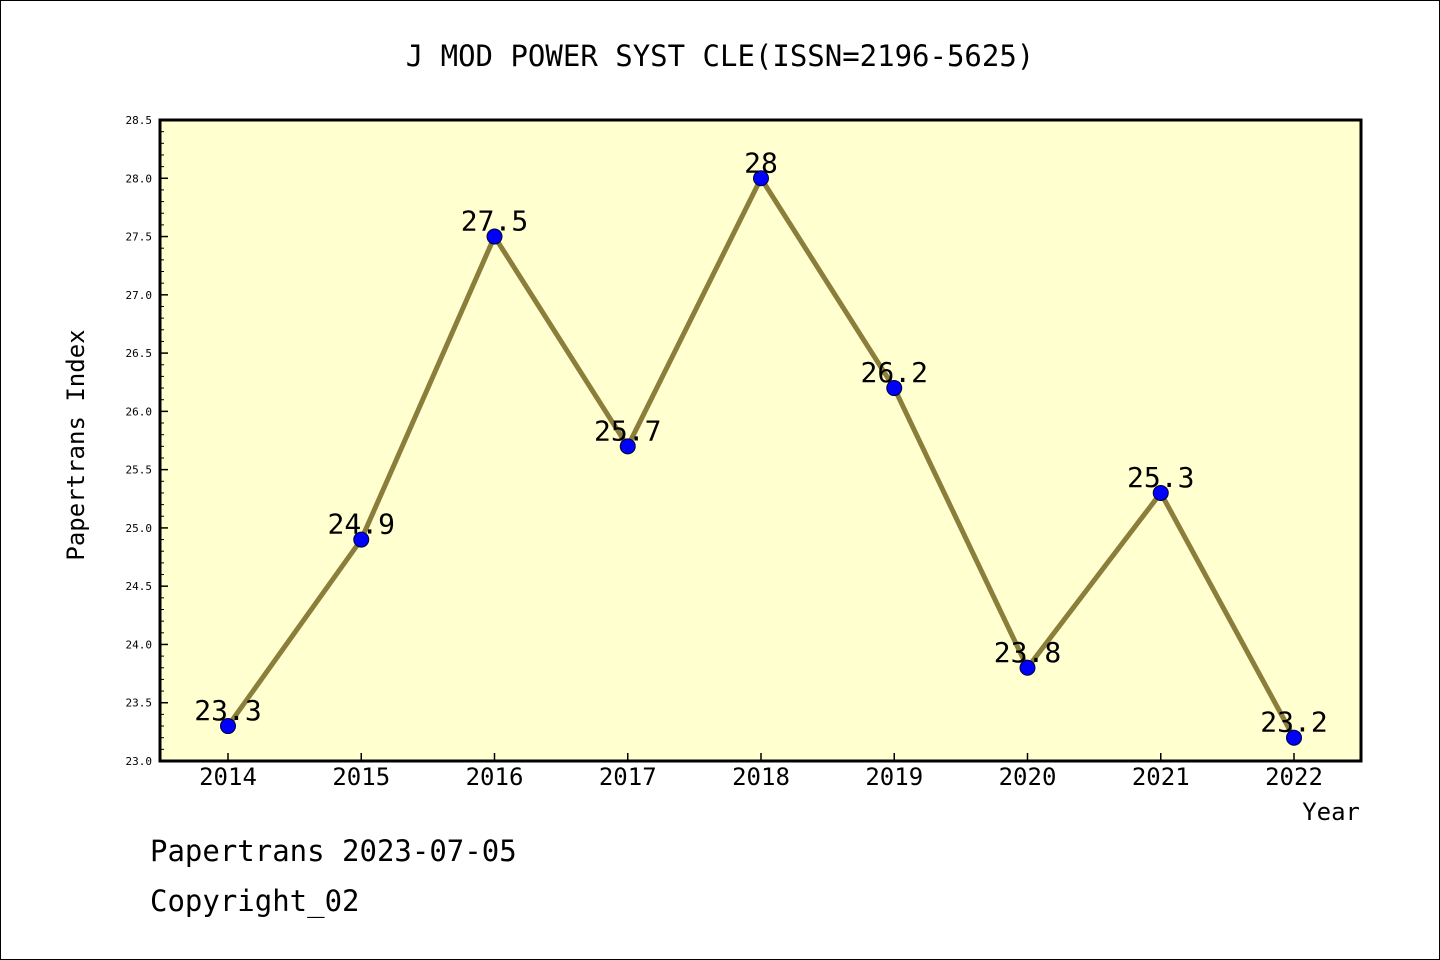 The image size is (1440, 960). What do you see at coordinates (1294, 777) in the screenshot?
I see `x-tick-label: 2022` at bounding box center [1294, 777].